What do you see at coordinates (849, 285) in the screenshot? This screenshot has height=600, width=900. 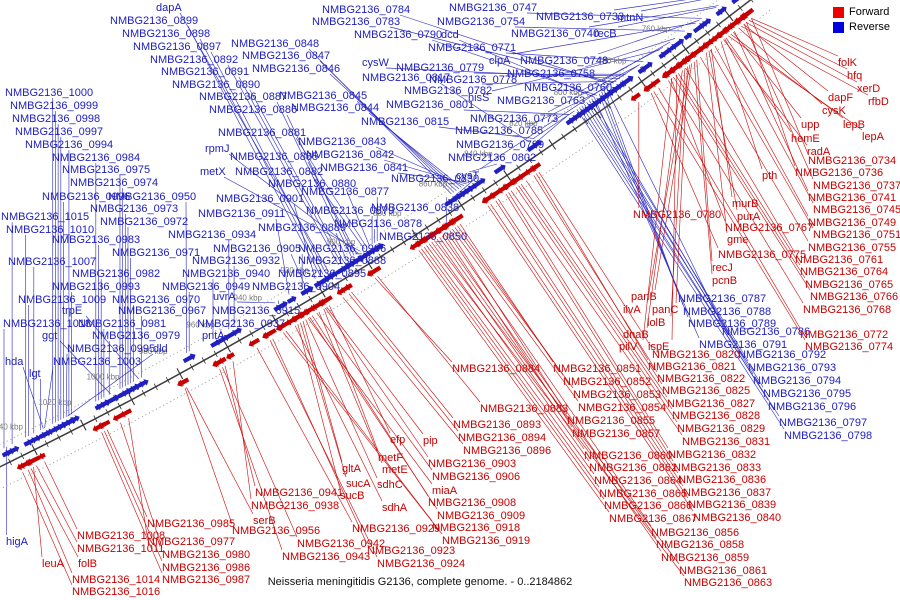 I see `gene-label: NMBG2136_0765` at bounding box center [849, 285].